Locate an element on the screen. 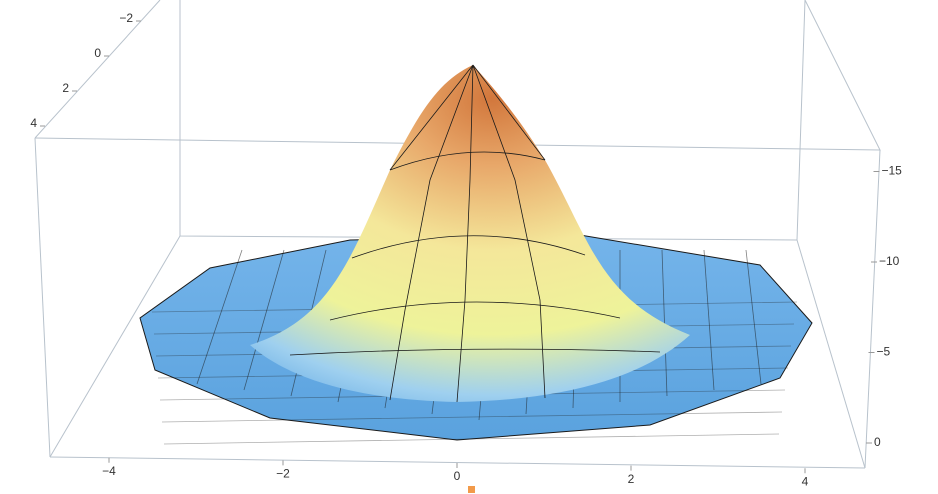 The height and width of the screenshot is (494, 938). x-tick-label: −4 is located at coordinates (109, 471).